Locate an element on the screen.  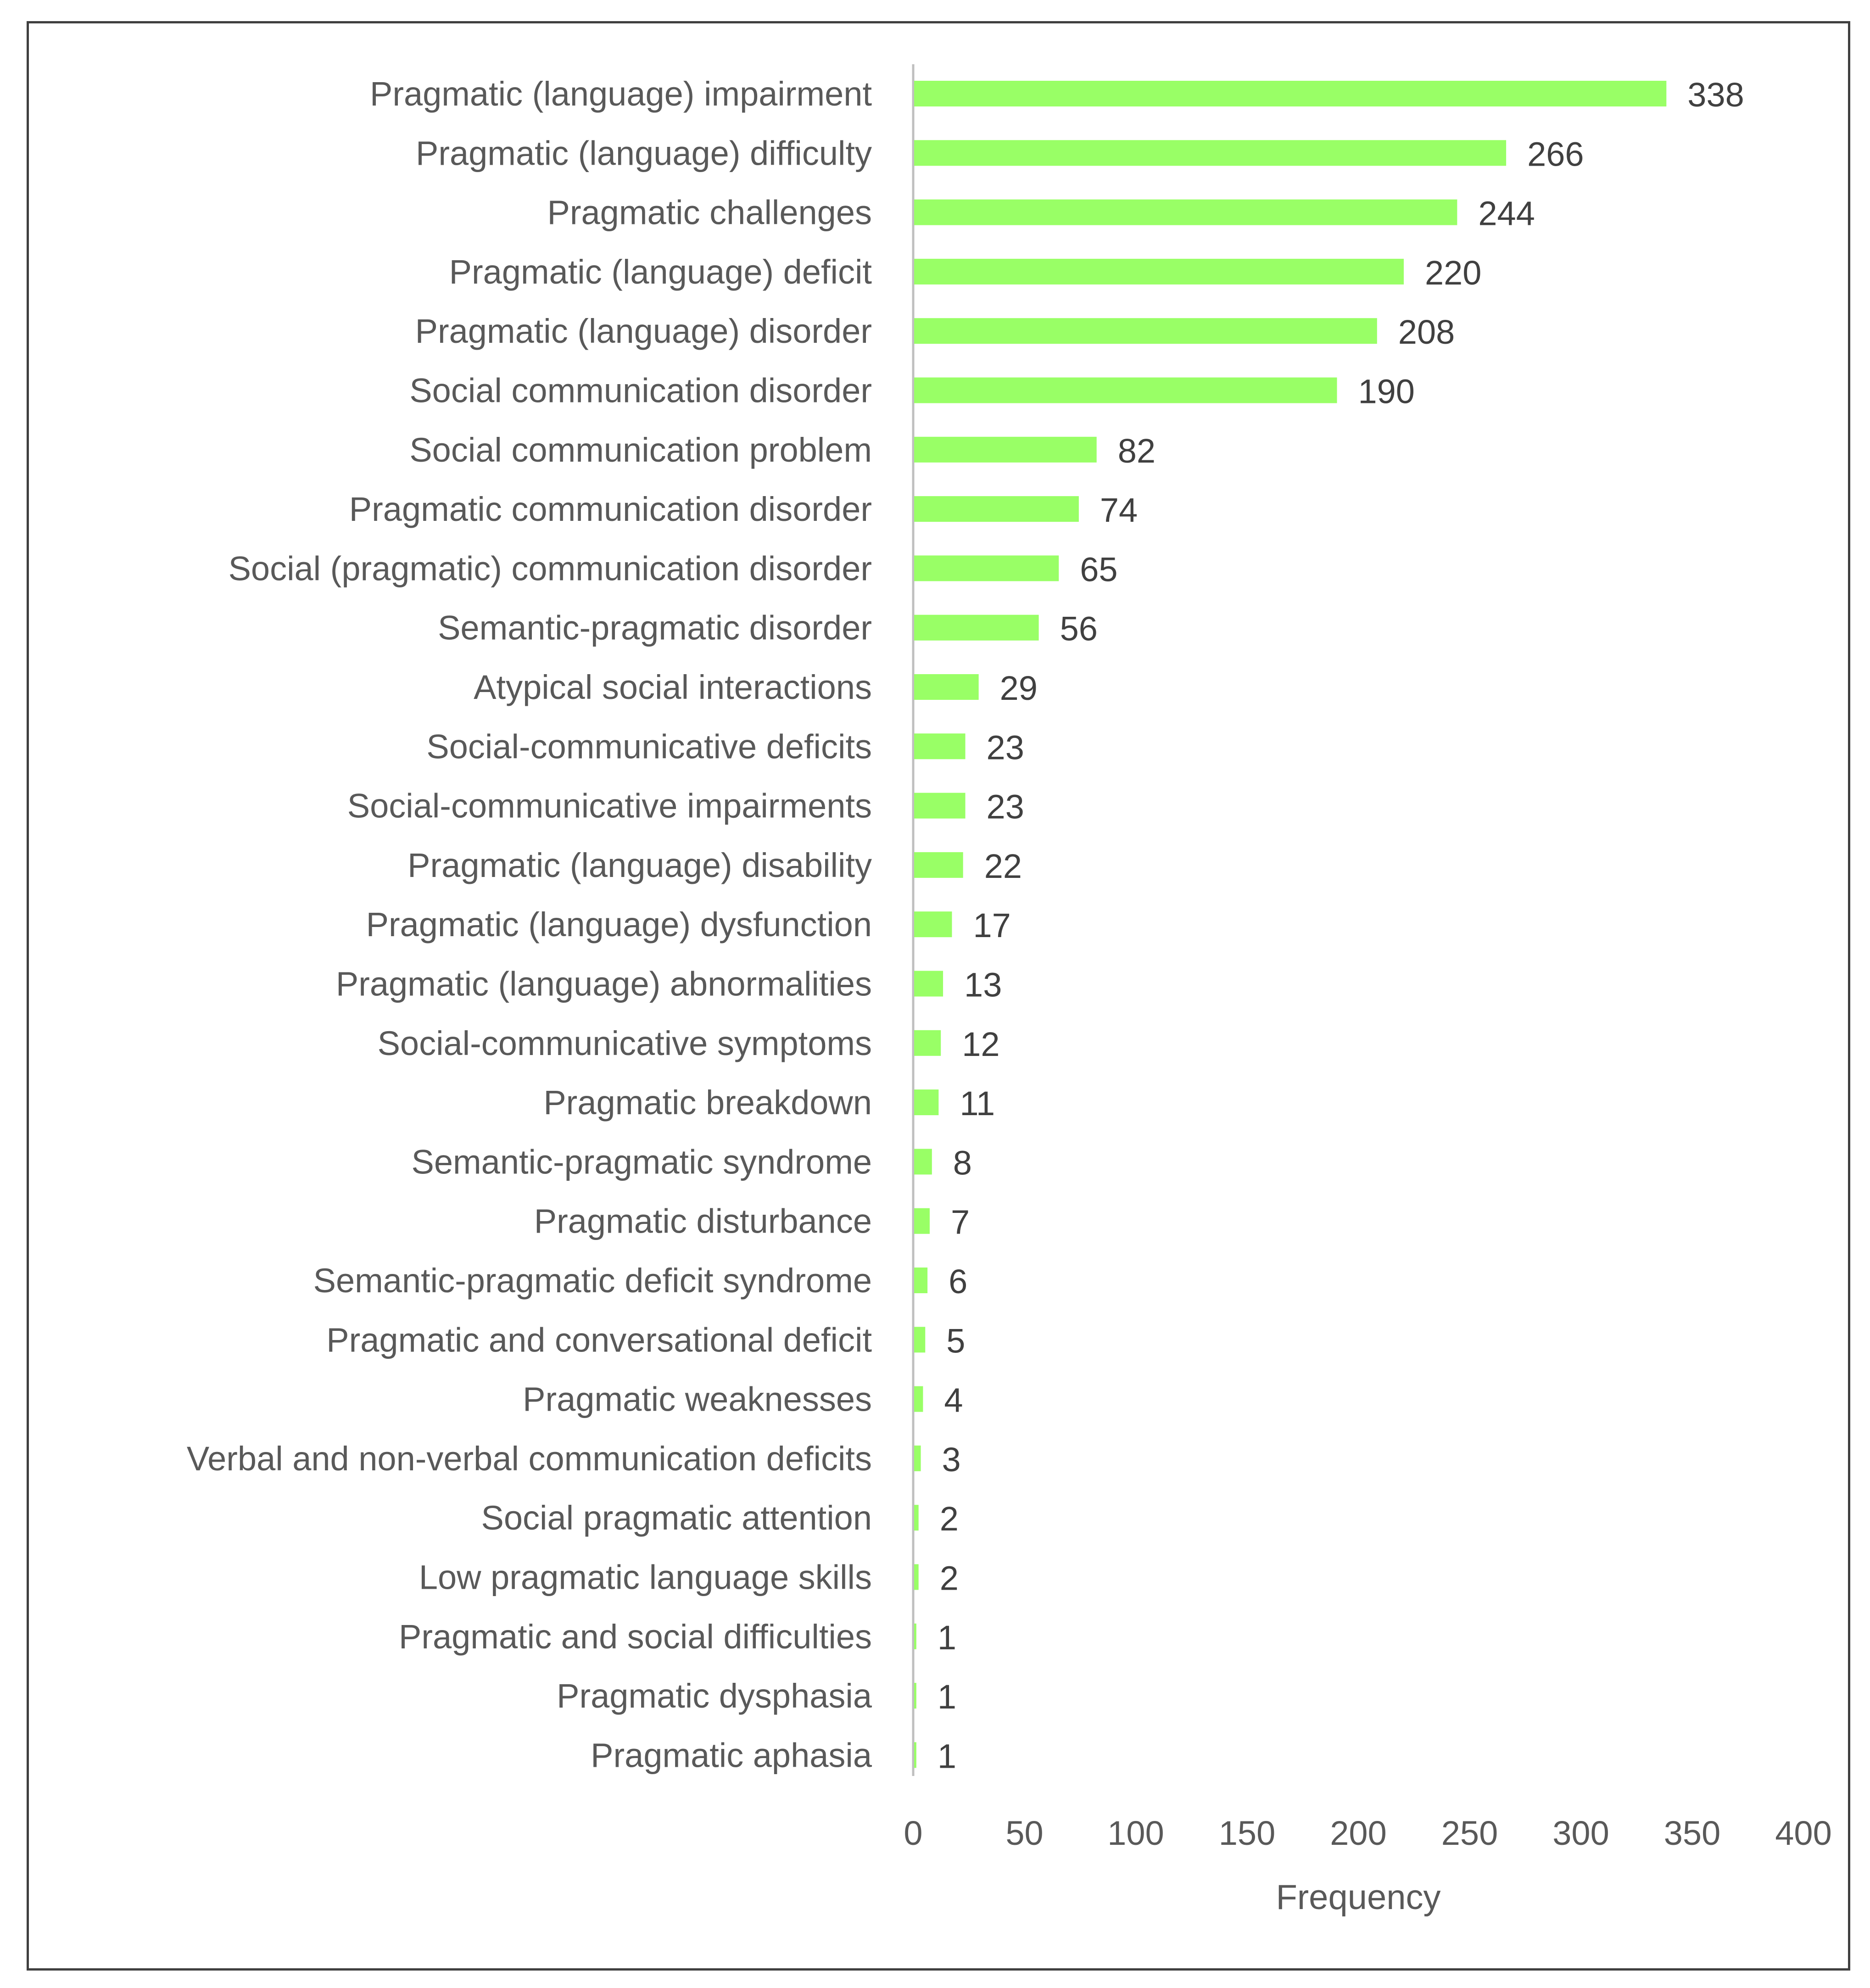
category-label: Pragmatic and conversational deficit is located at coordinates (599, 1340).